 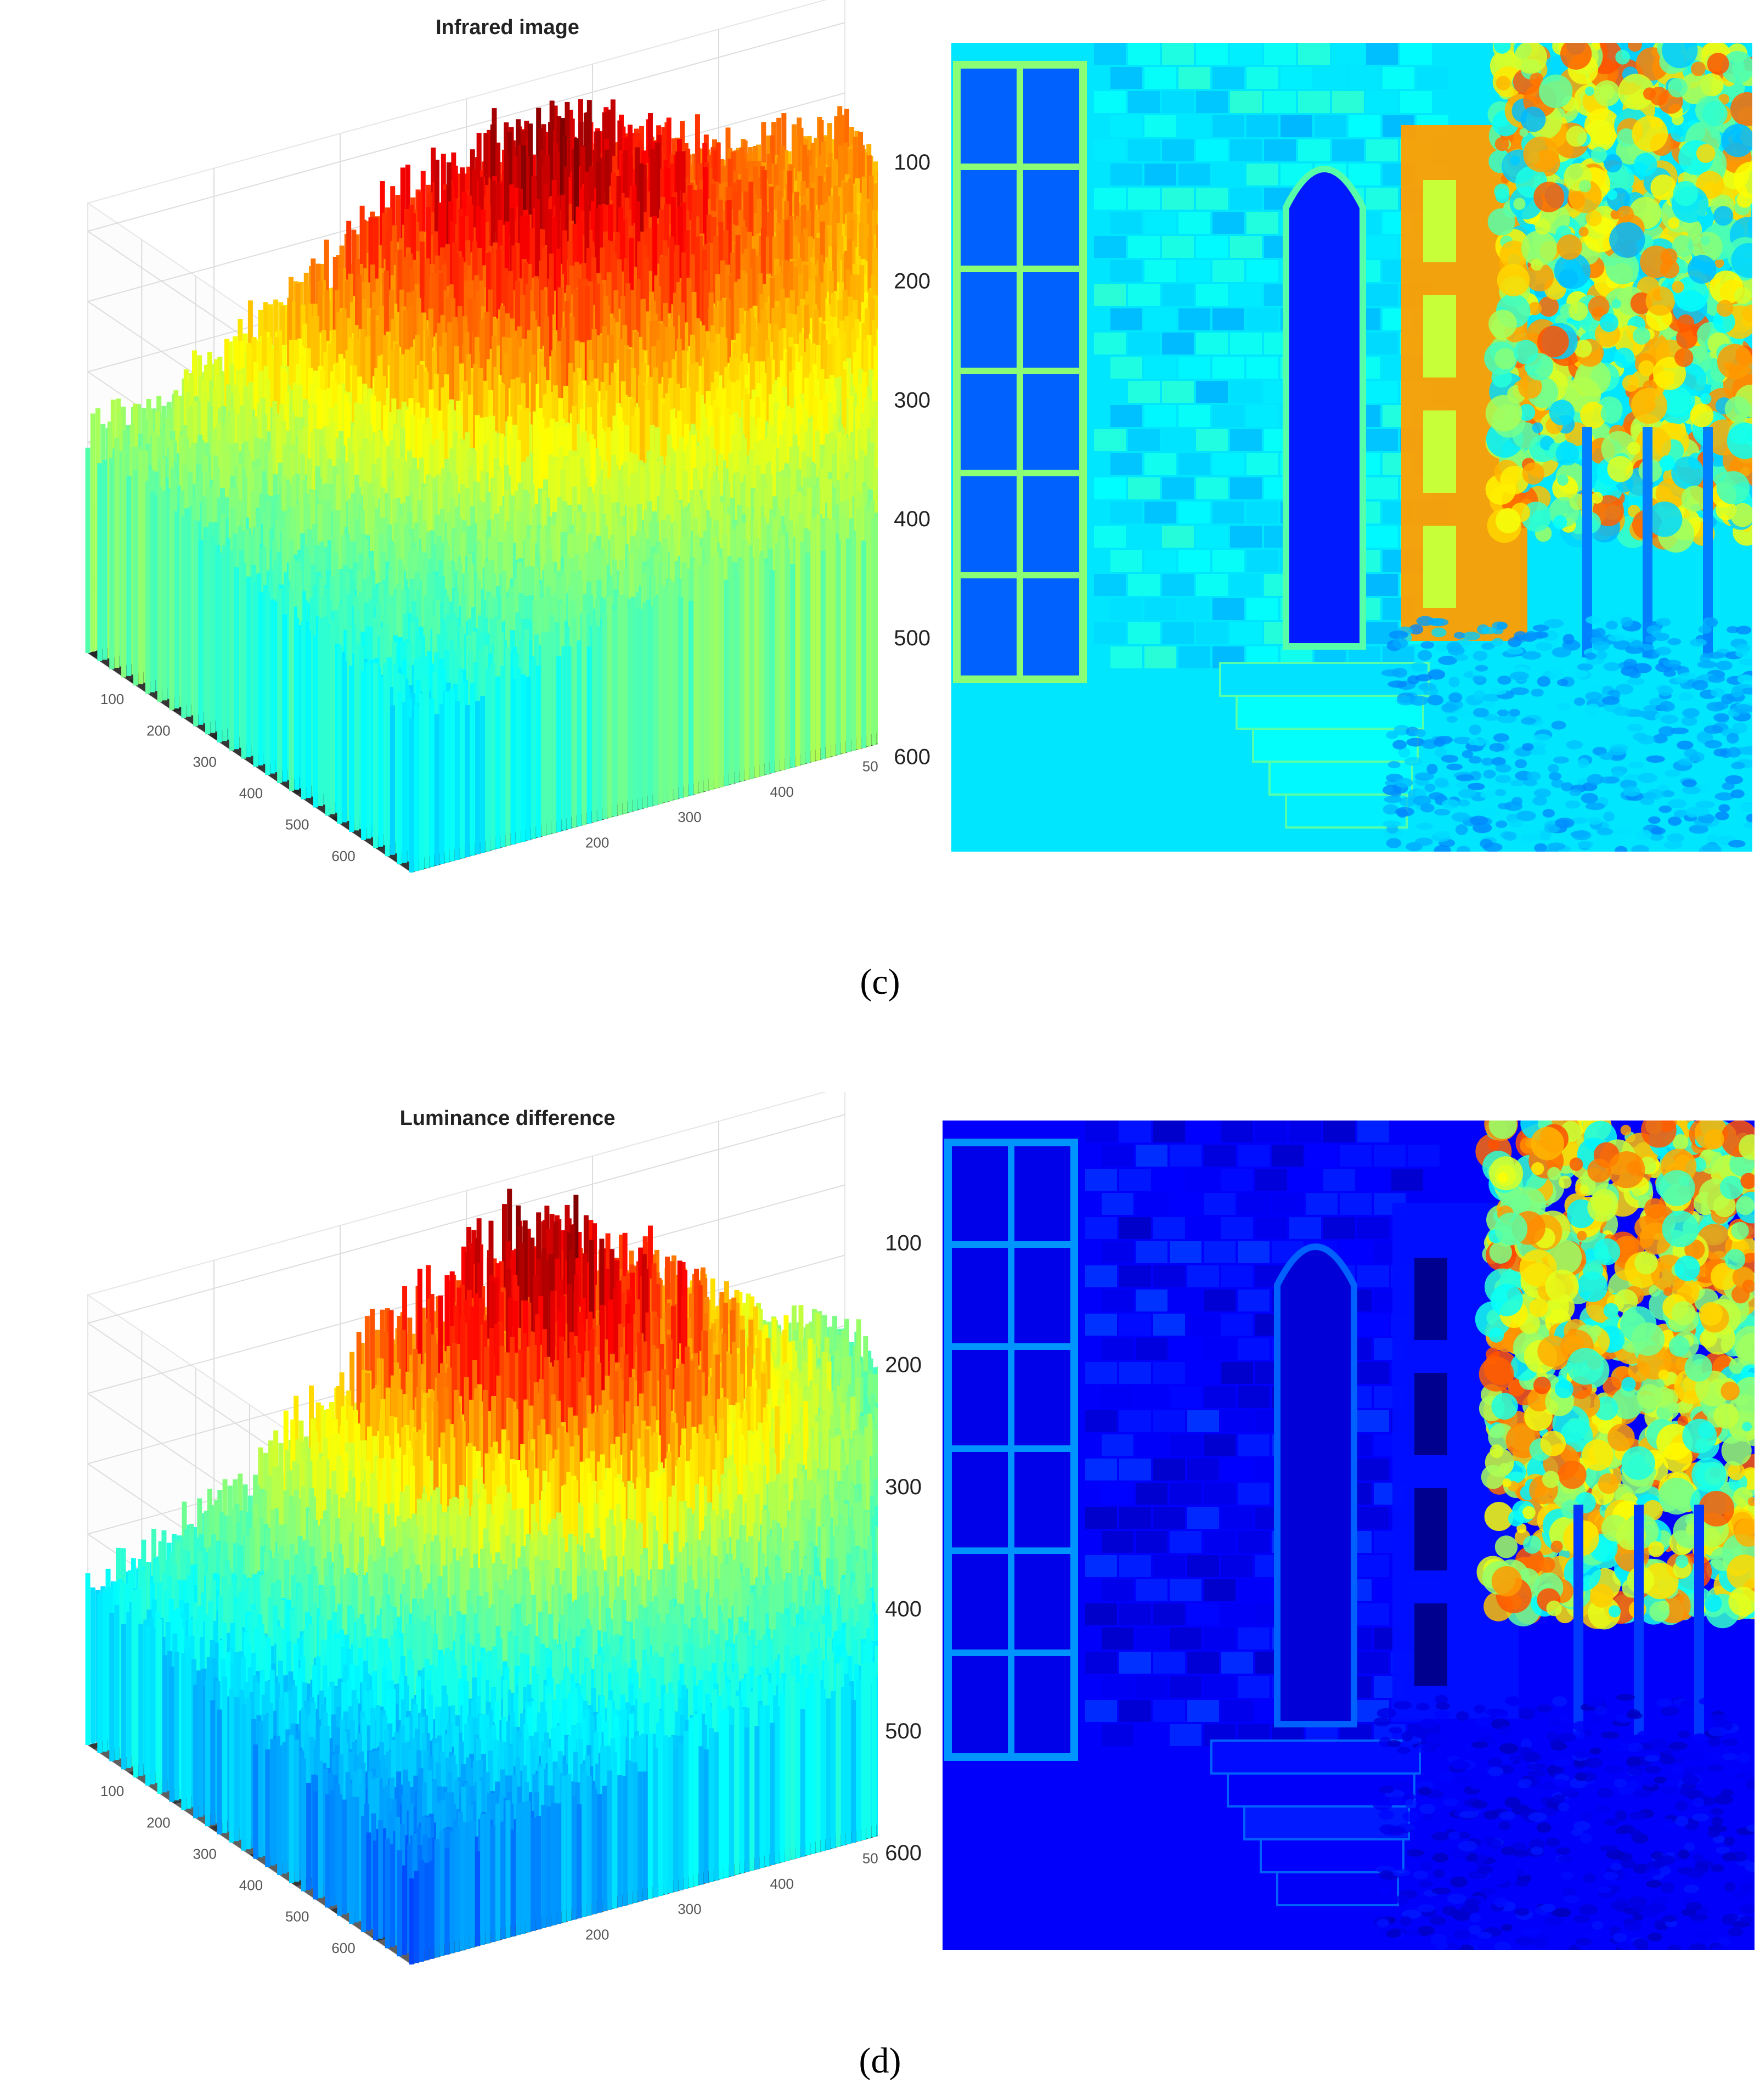 I want to click on step, so click(x=1330, y=713).